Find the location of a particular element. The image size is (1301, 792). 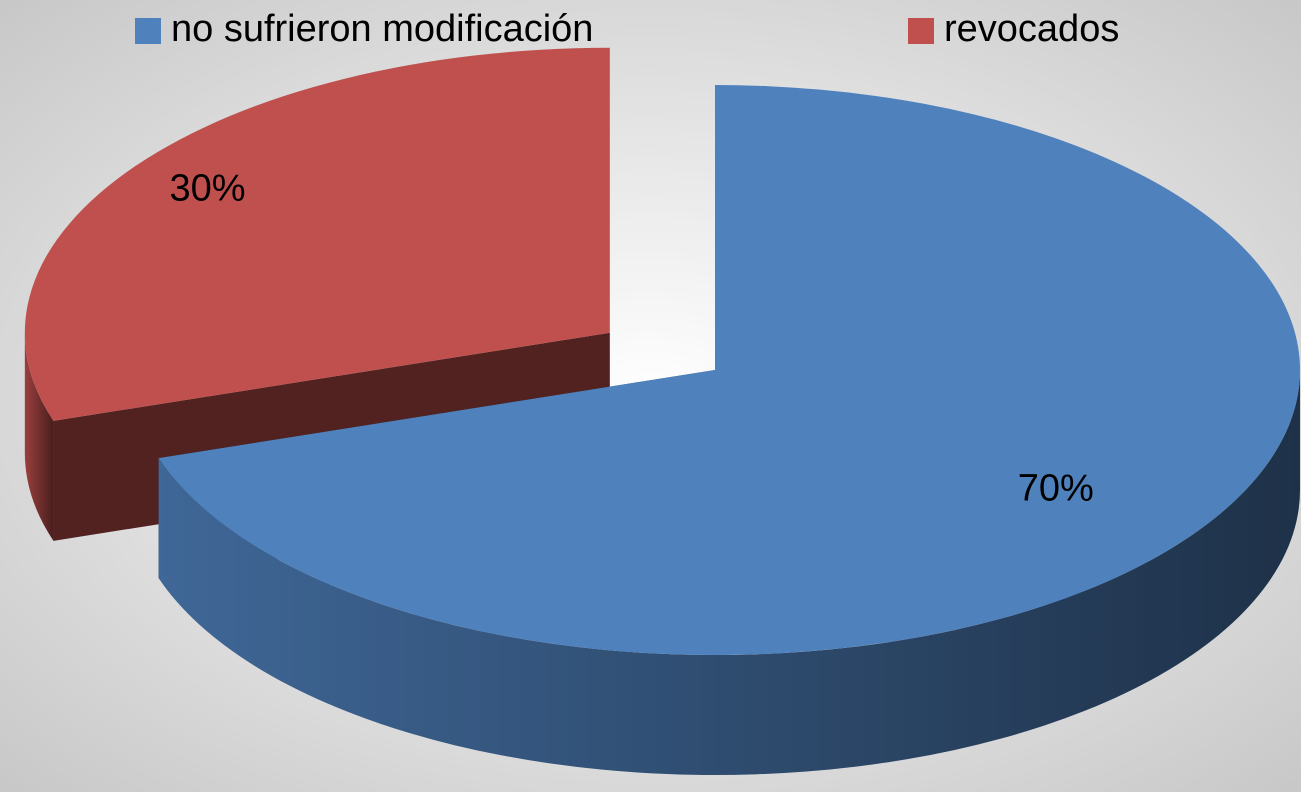

legend-label: no sufrieron modificación is located at coordinates (382, 29).